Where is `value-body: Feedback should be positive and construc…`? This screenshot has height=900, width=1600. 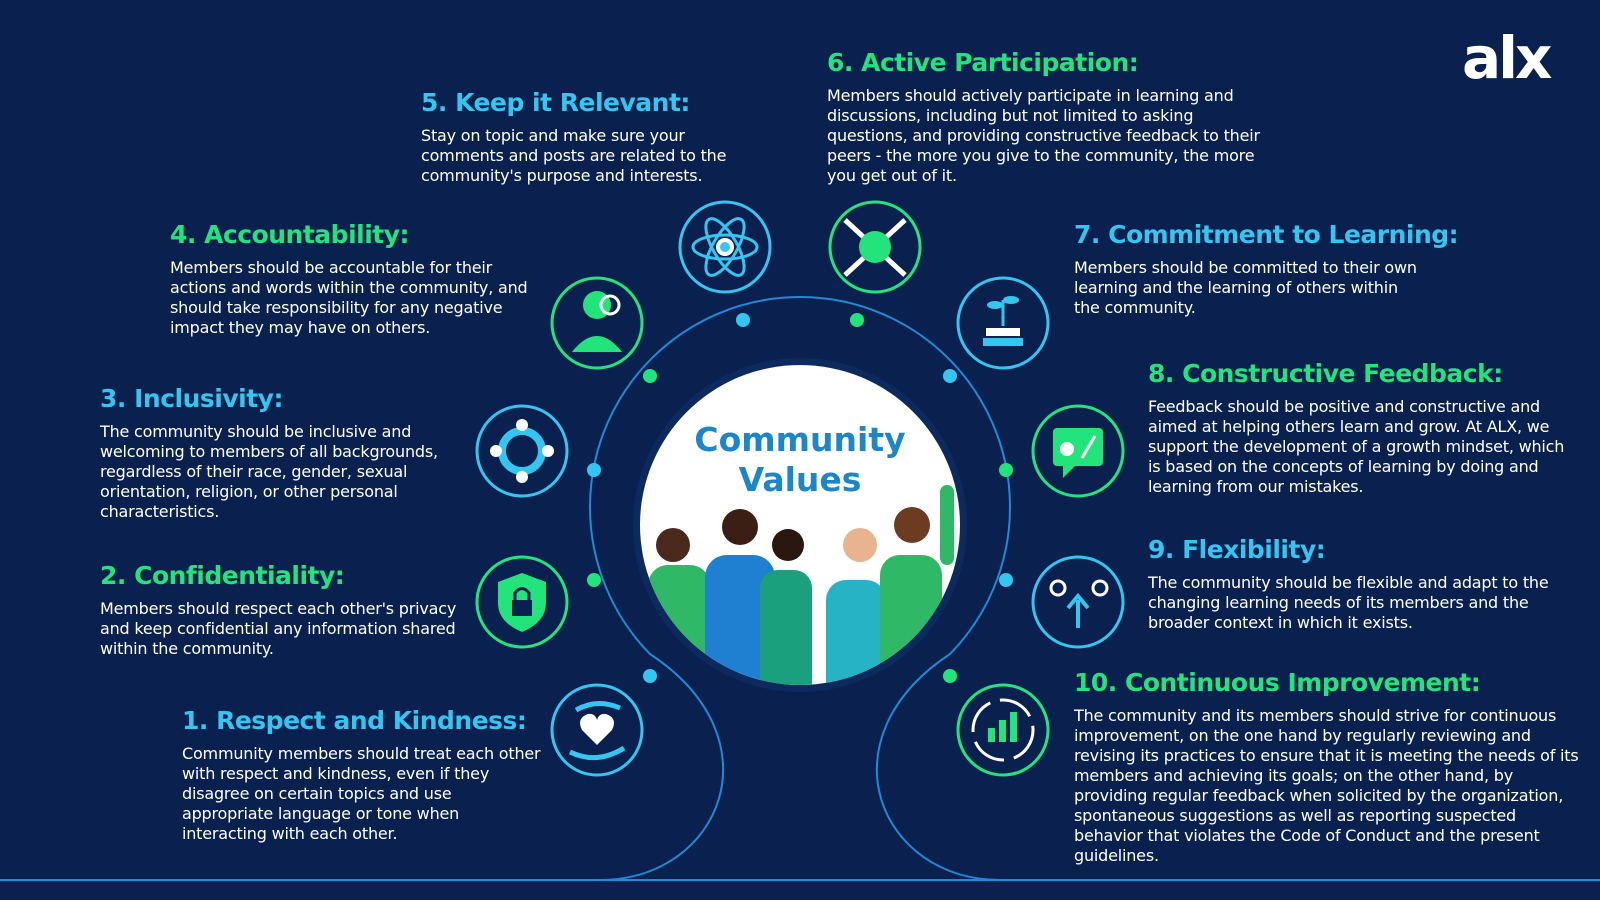
value-body: Feedback should be positive and construc… is located at coordinates (1356, 446).